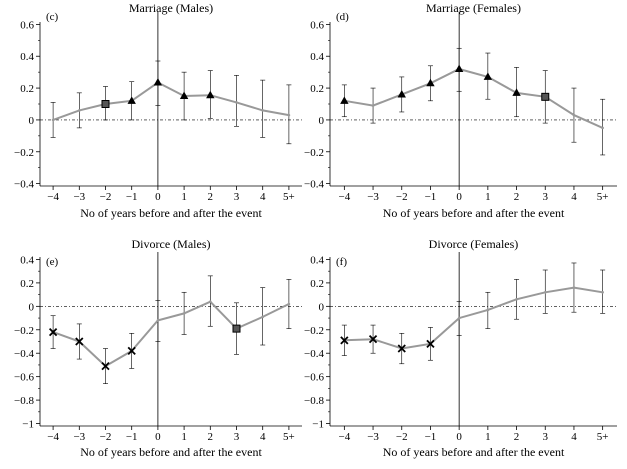 The width and height of the screenshot is (627, 469). I want to click on panel-label: (e), so click(52, 262).